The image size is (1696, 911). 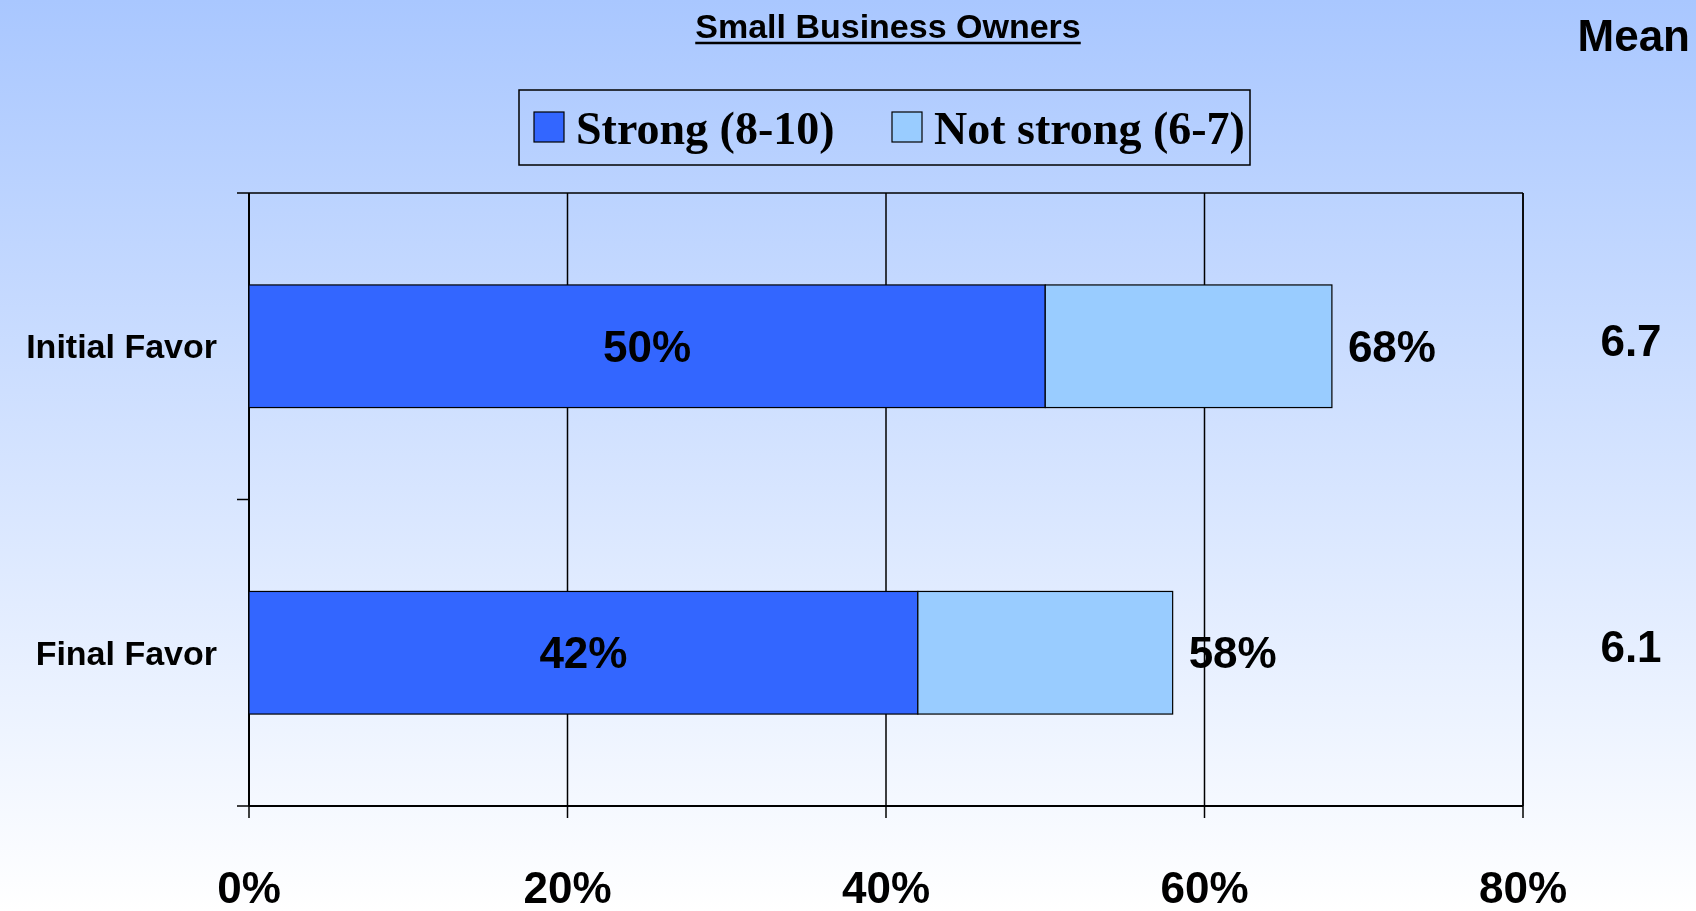 I want to click on x-tick-label: 60%, so click(x=1204, y=887).